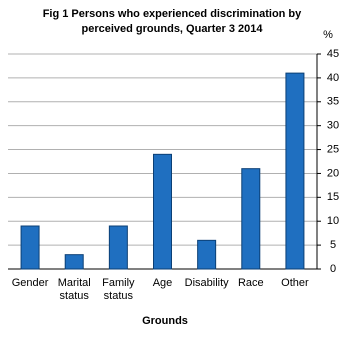  What do you see at coordinates (333, 245) in the screenshot?
I see `y-tick-label: 5` at bounding box center [333, 245].